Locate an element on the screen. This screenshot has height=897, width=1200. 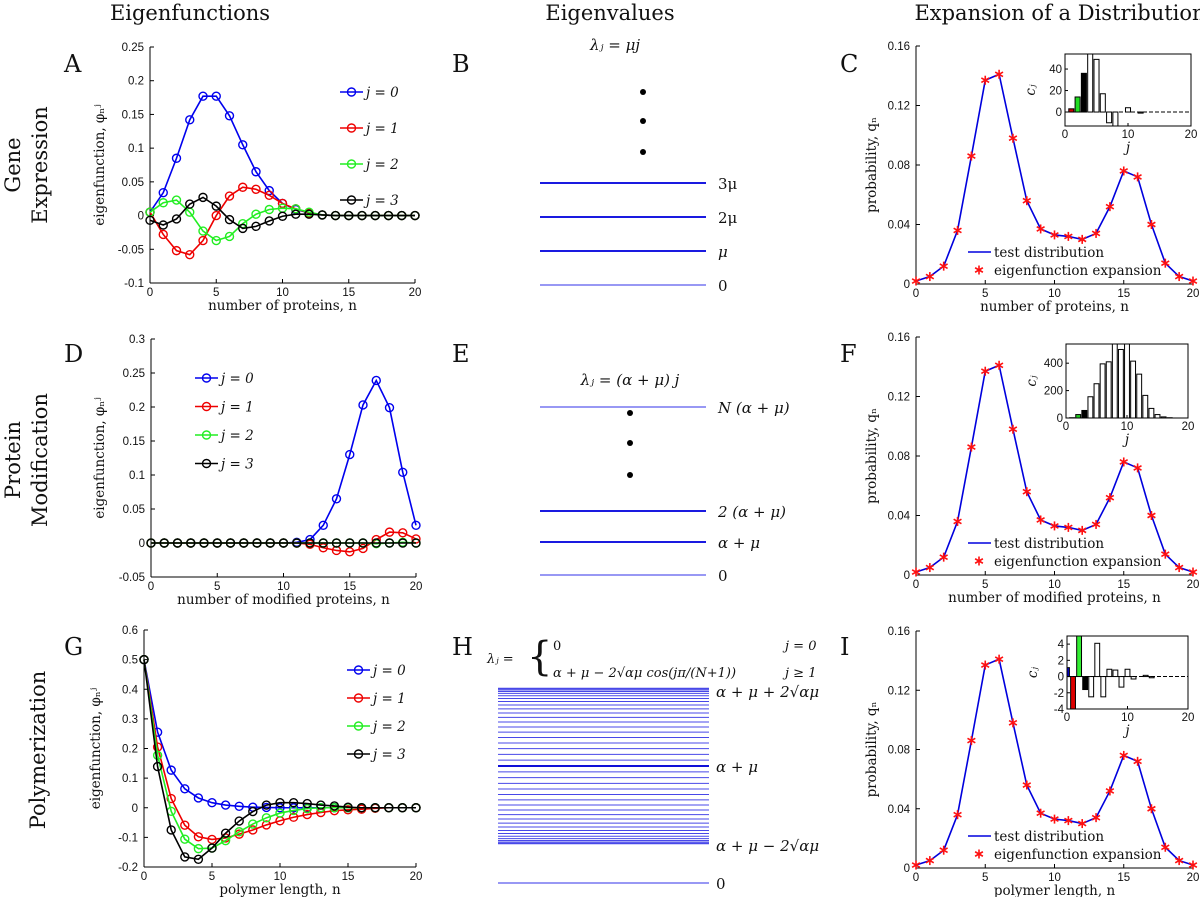
inset-bar-chart: 0 10 20 0 20 40 j cⱼ is located at coordinates (1110, 104).